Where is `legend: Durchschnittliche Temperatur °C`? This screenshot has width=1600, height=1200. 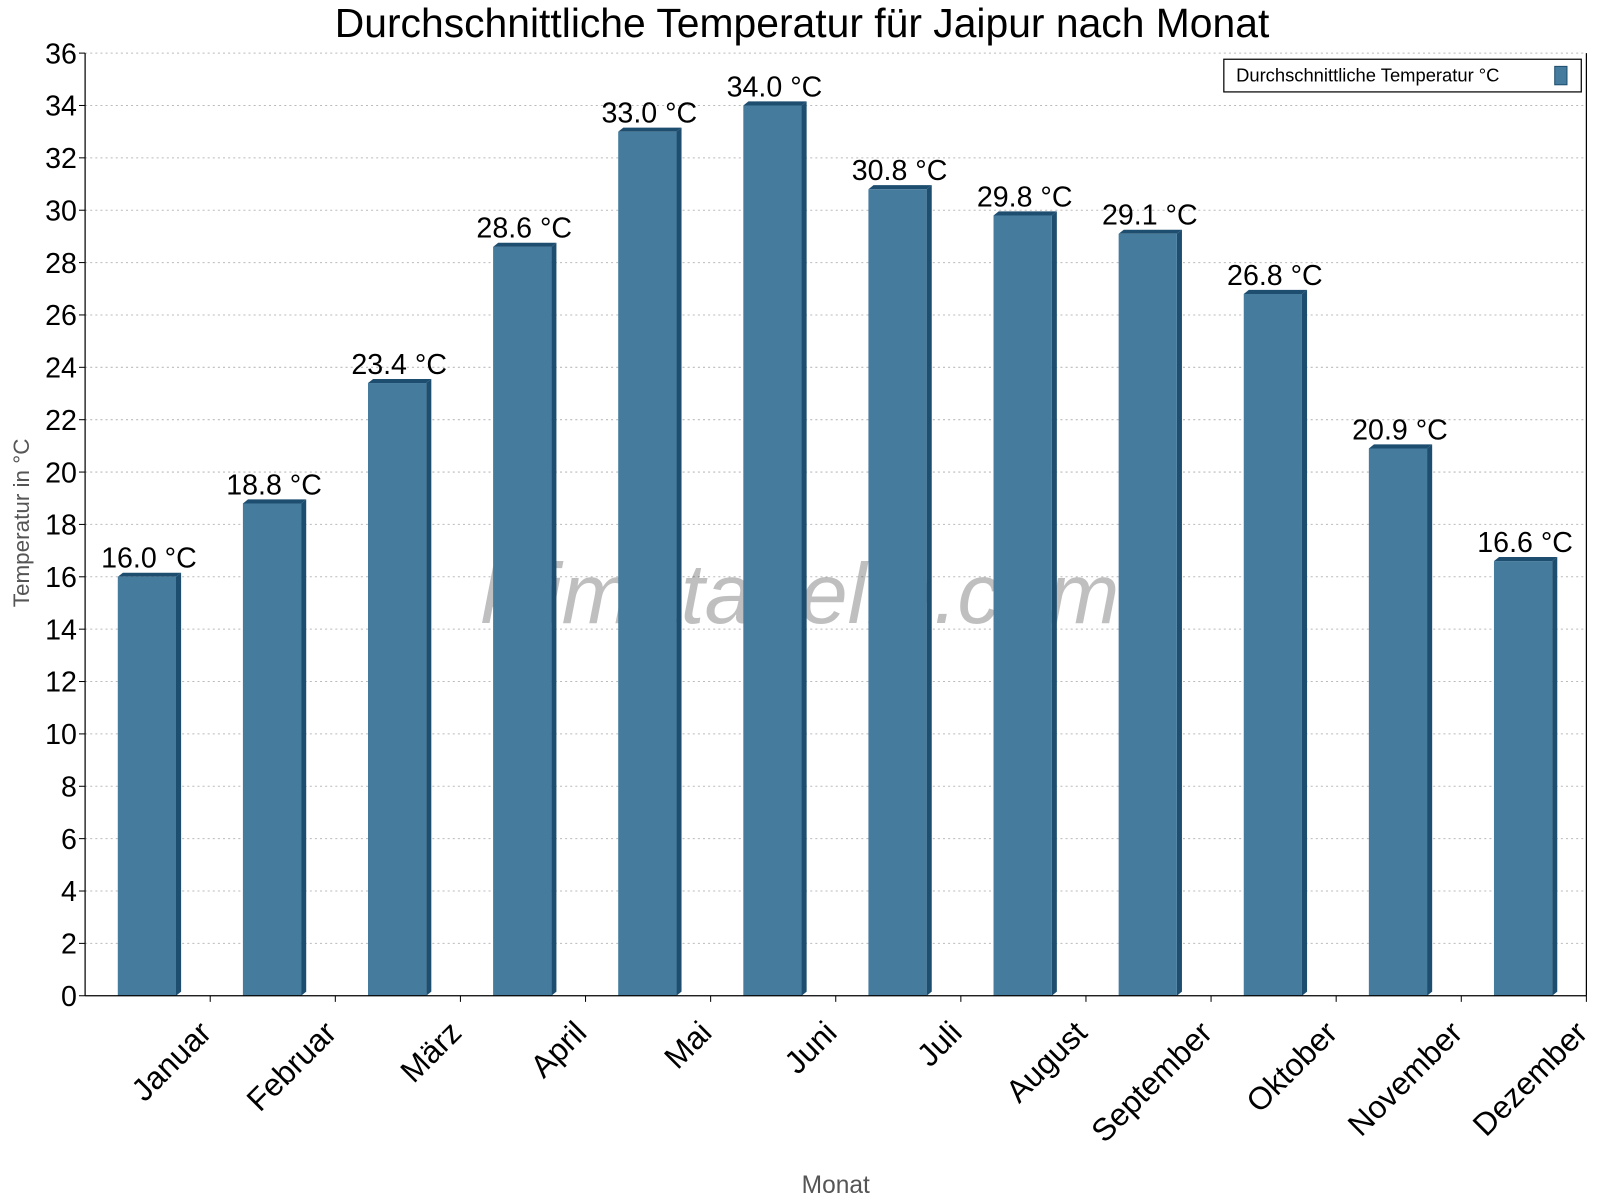 legend: Durchschnittliche Temperatur °C is located at coordinates (1402, 75).